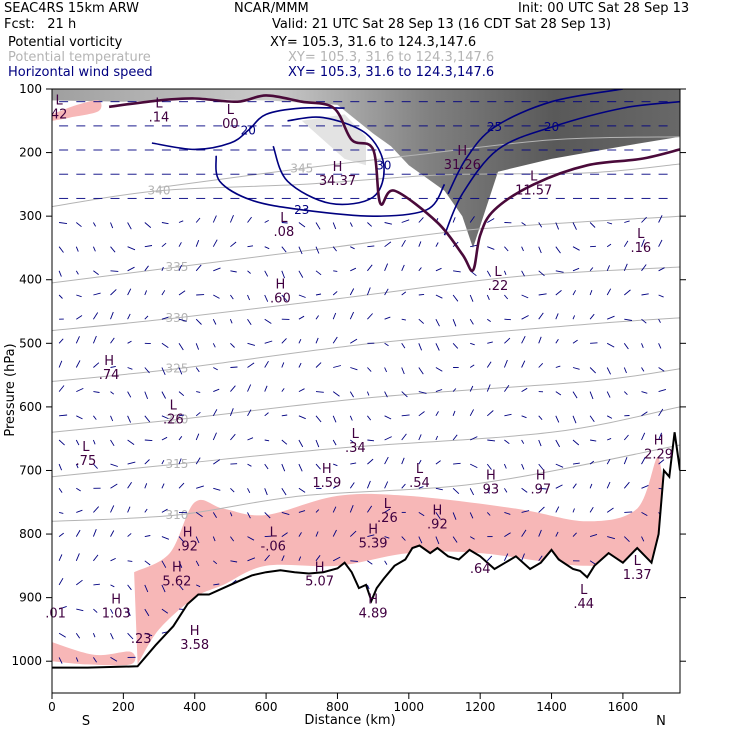 The height and width of the screenshot is (740, 740). Describe the element at coordinates (319, 582) in the screenshot. I see `extremum-value-25: 5.07` at that location.